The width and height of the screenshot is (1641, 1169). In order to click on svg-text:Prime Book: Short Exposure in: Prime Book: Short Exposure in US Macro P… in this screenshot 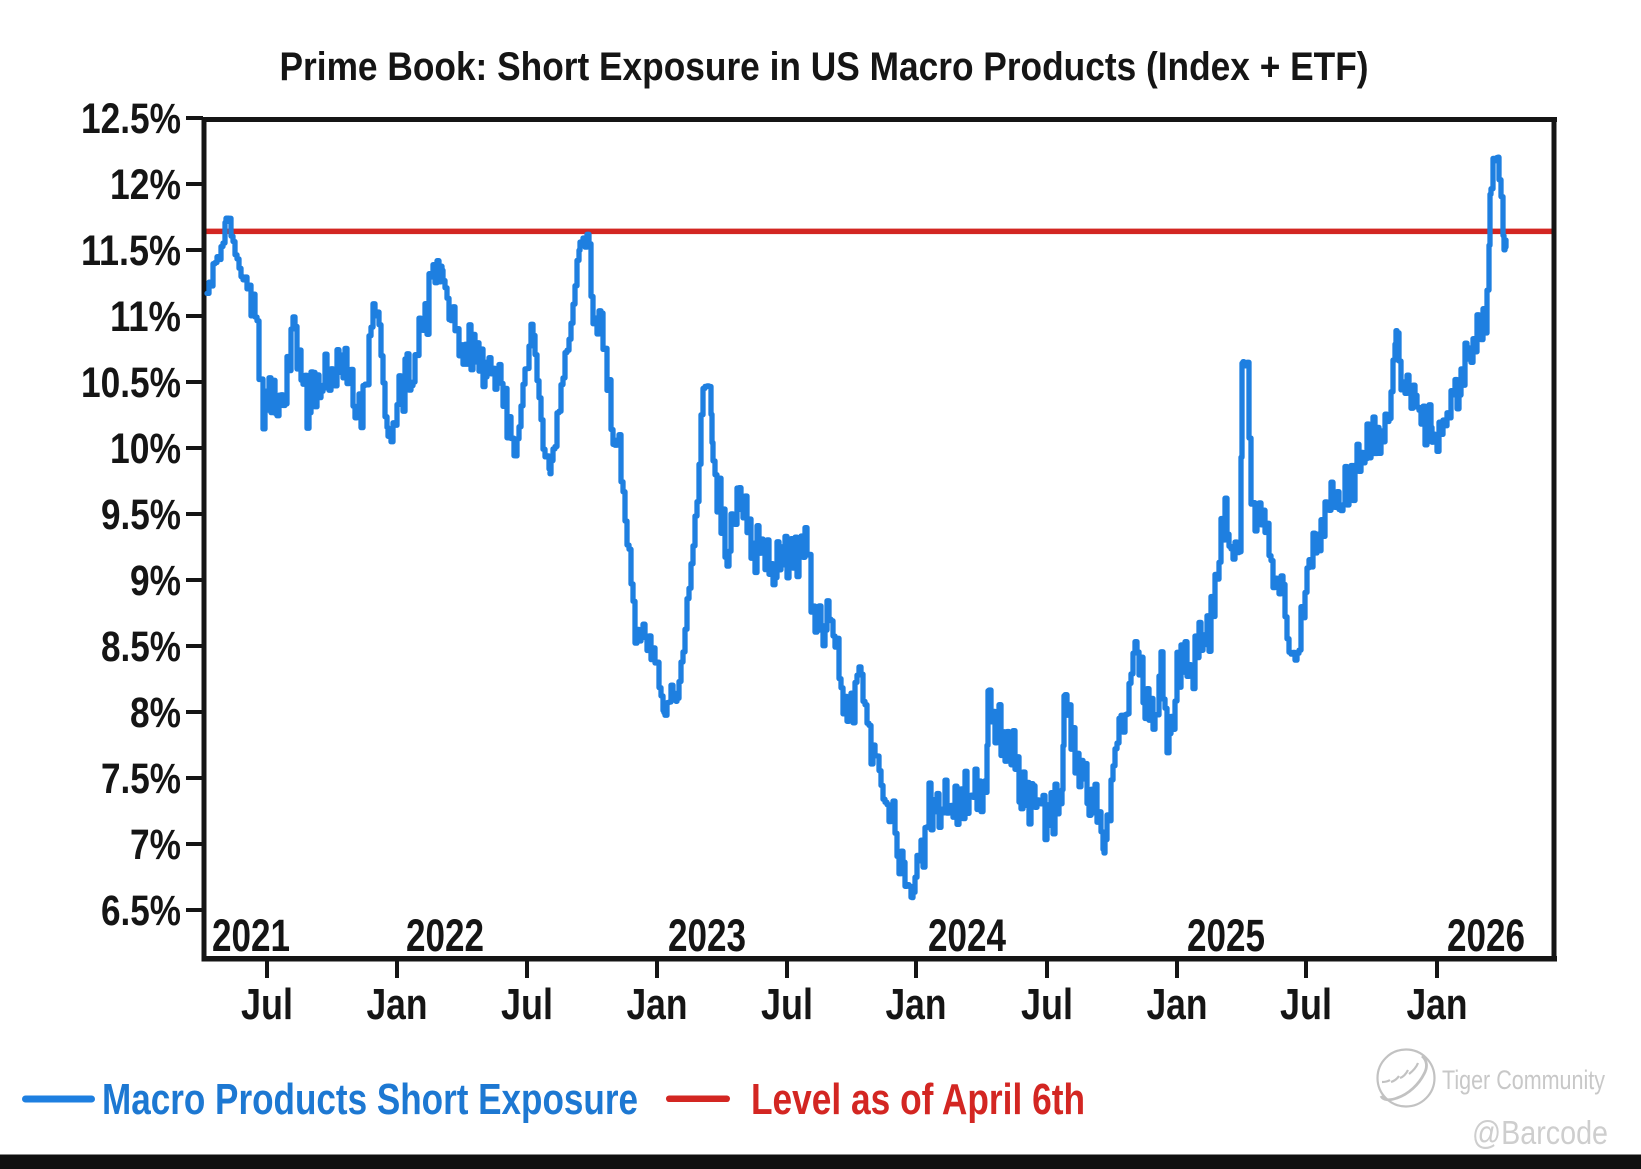, I will do `click(824, 67)`.